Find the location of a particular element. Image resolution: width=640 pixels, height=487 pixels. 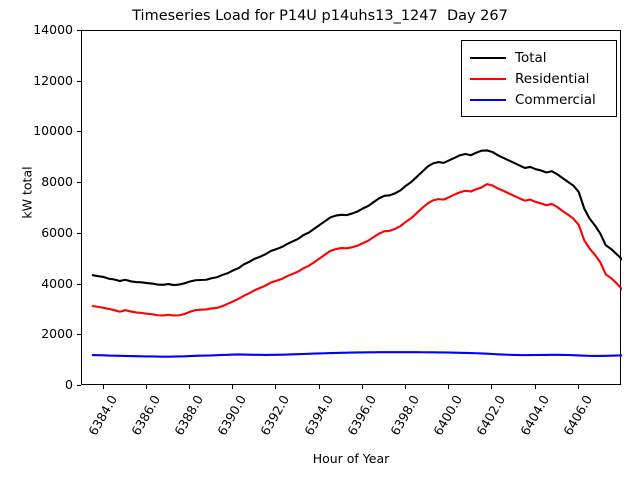

y-axis-tick-label: 4000 is located at coordinates (57, 283).